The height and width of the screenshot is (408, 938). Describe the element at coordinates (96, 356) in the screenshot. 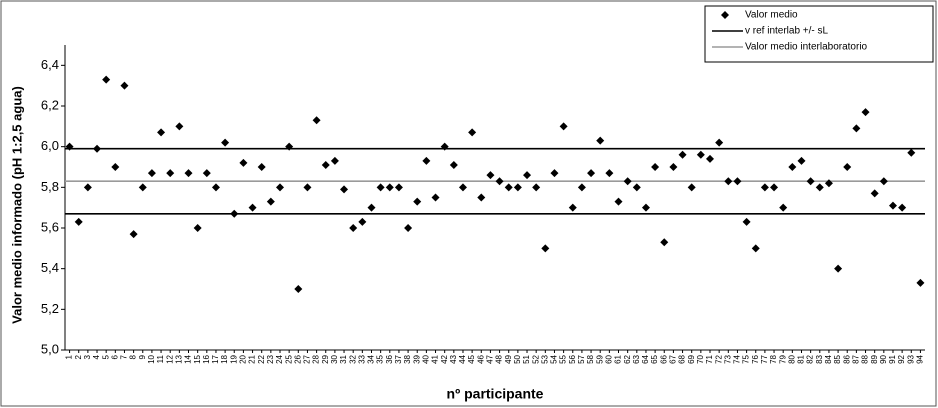

I see `x-tick-label: 4` at that location.